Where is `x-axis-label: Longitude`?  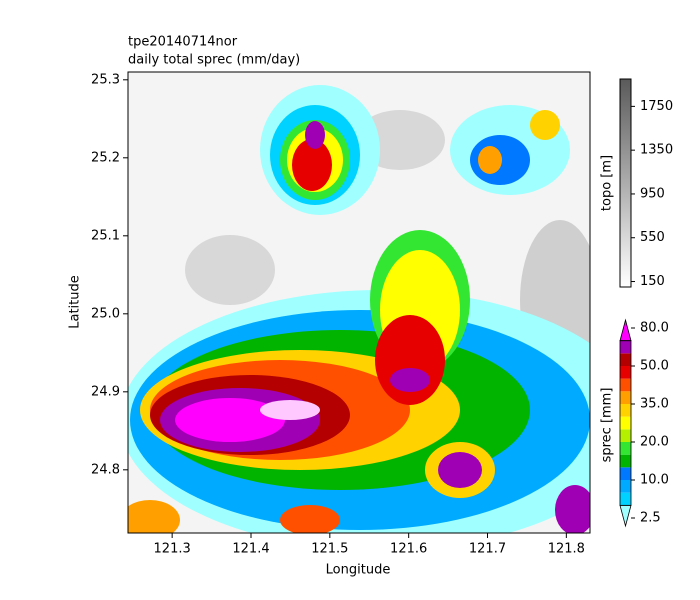
x-axis-label: Longitude is located at coordinates (358, 570).